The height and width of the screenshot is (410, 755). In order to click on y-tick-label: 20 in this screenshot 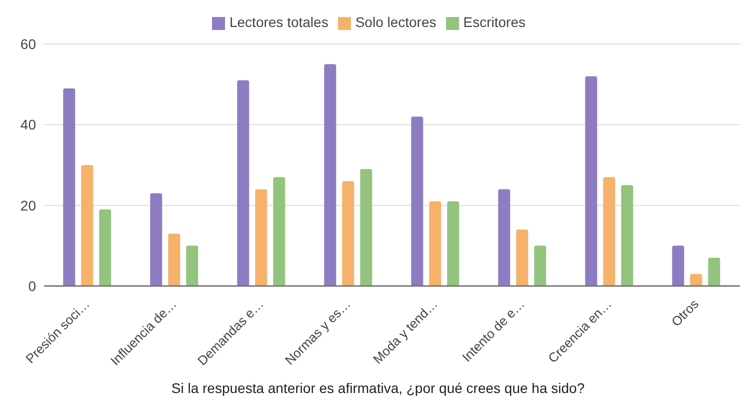, I will do `click(28, 205)`.